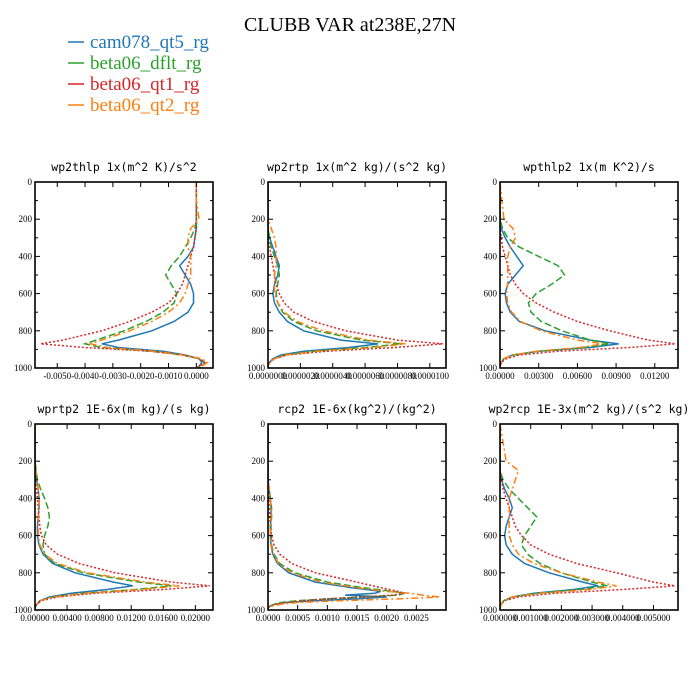 The height and width of the screenshot is (700, 700). I want to click on panel-title: wp2rcp 1E-3x(m^2 kg)/(s^2 kg), so click(589, 409).